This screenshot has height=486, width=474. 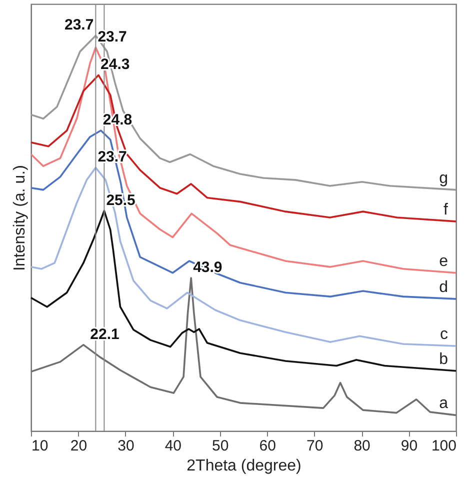 I want to click on series-label: g, so click(x=443, y=178).